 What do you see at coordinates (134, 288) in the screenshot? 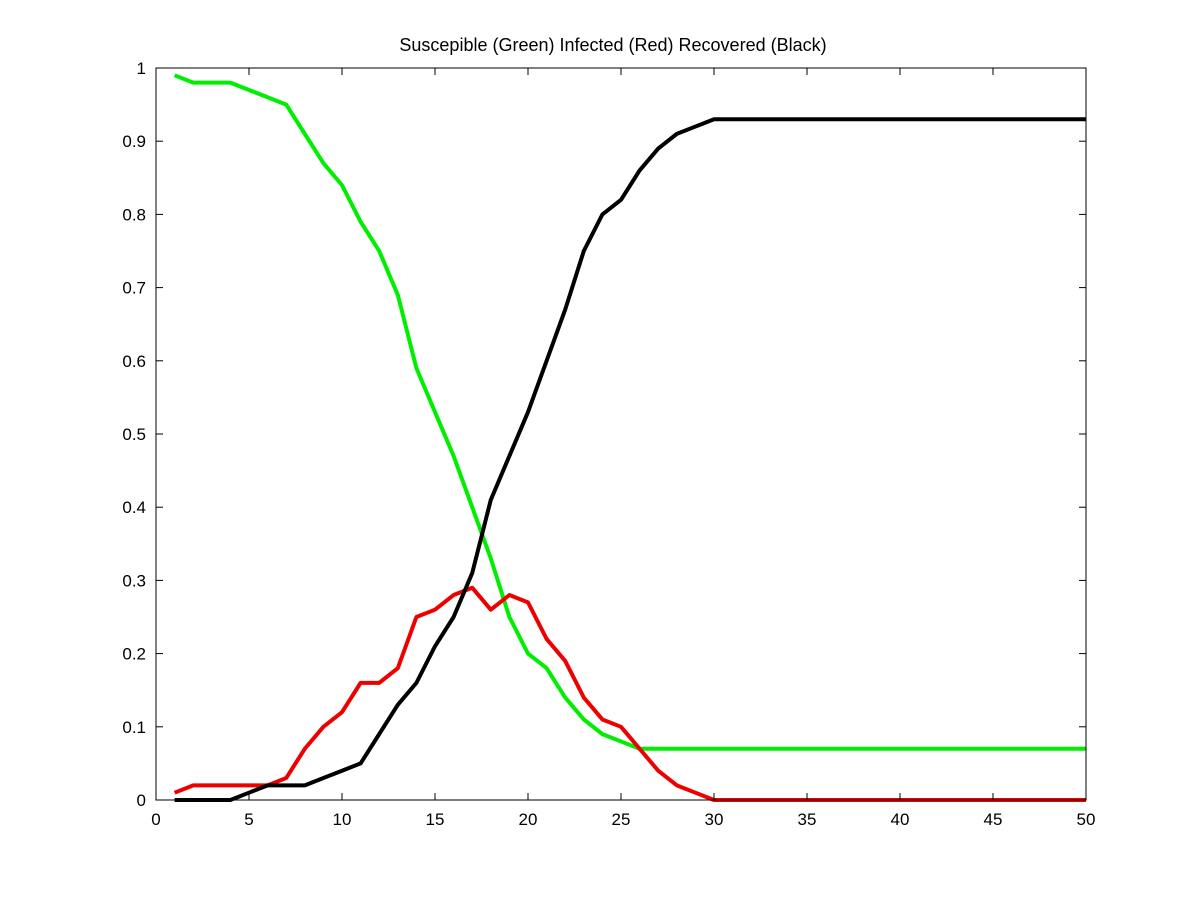
I see `y-tick-label: 0.7` at bounding box center [134, 288].